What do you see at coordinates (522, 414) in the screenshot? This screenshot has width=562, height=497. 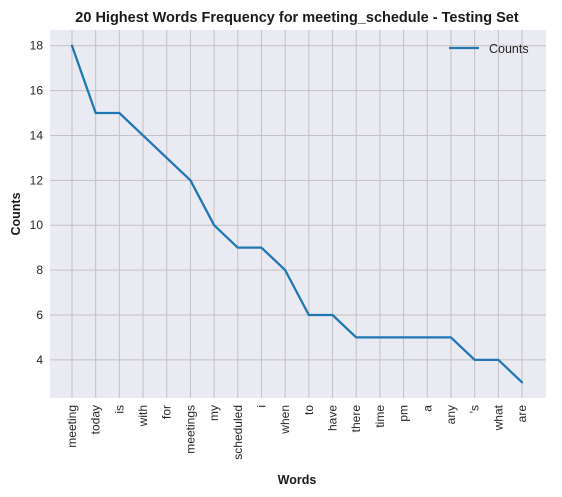 I see `x-tick-label: are` at bounding box center [522, 414].